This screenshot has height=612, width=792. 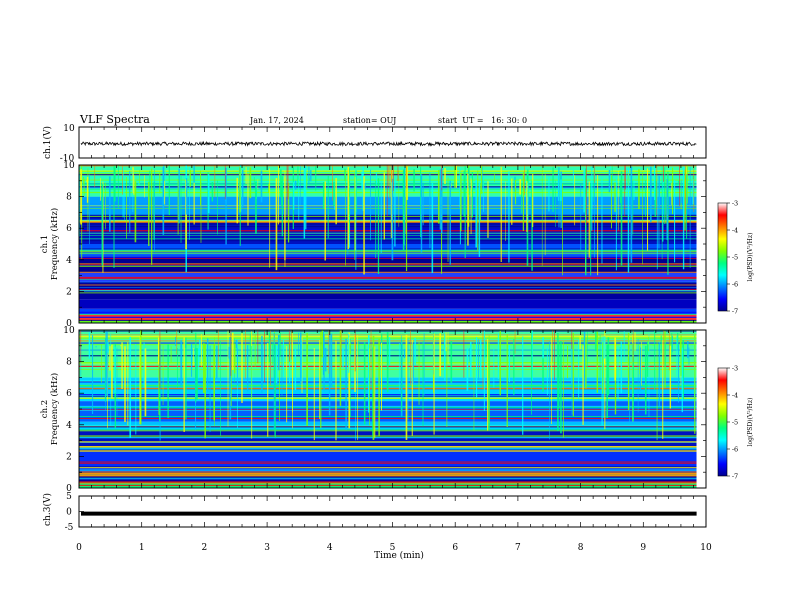 I want to click on figure-title: VLF Spectra, so click(x=115, y=119).